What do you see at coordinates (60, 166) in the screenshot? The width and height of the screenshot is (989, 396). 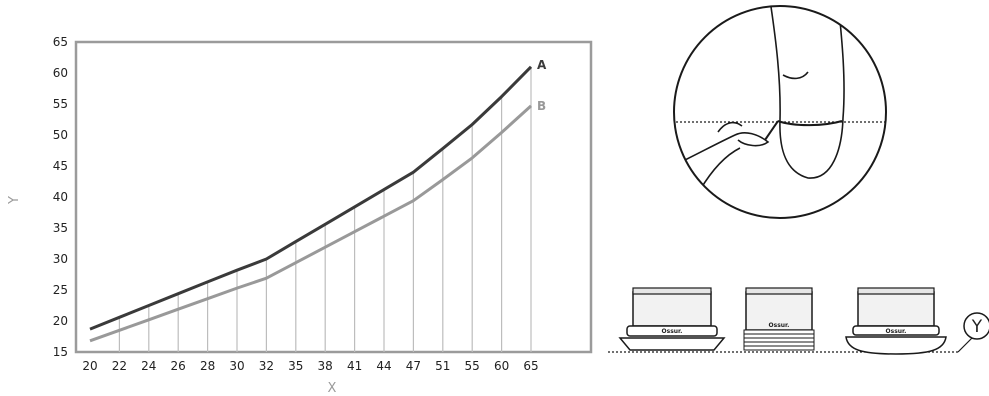 I see `y-tick-label: 45` at bounding box center [60, 166].